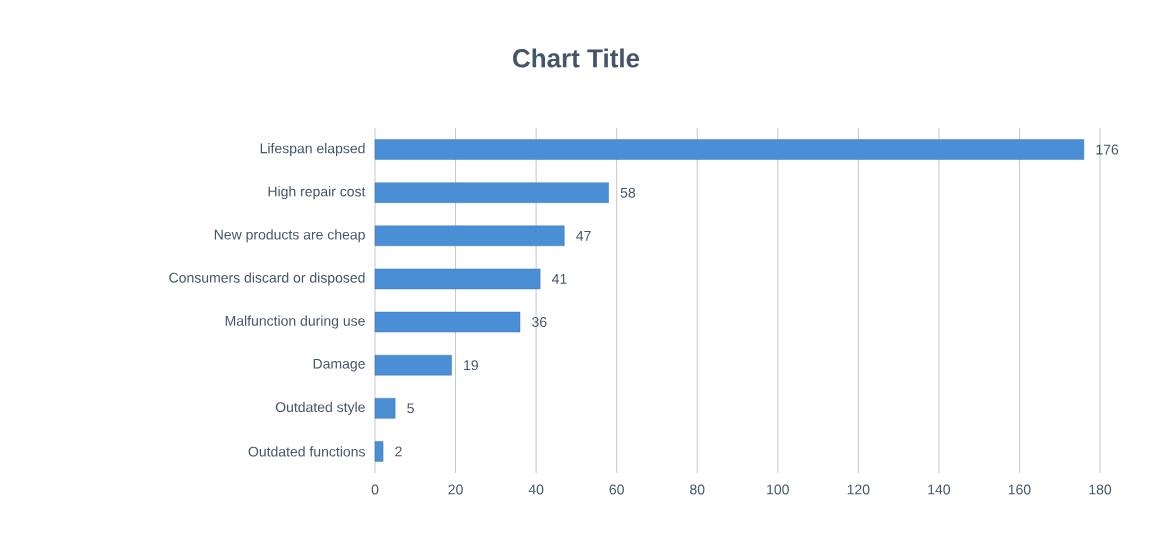 The image size is (1152, 535). Describe the element at coordinates (317, 193) in the screenshot. I see `y-tick-label: High repair cost` at that location.